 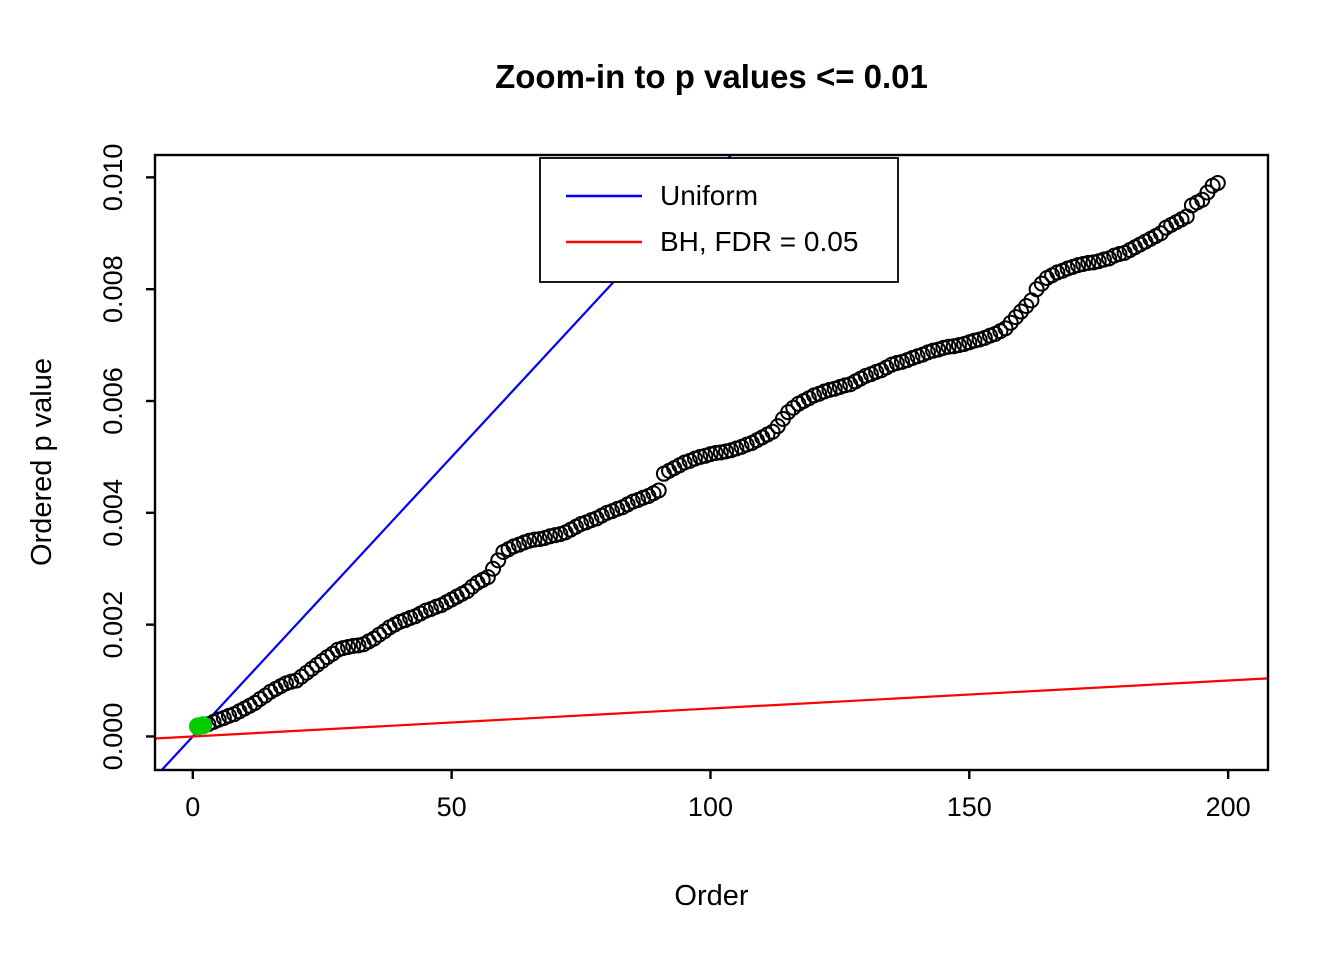 I want to click on legend: Uniform BH, FDR = 0.05, so click(x=719, y=220).